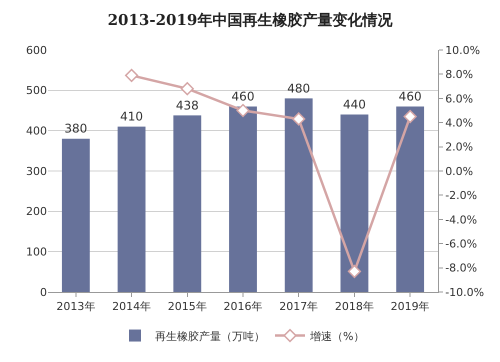  What do you see at coordinates (461, 219) in the screenshot?
I see `y2-tick-label: -4.0%` at bounding box center [461, 219].